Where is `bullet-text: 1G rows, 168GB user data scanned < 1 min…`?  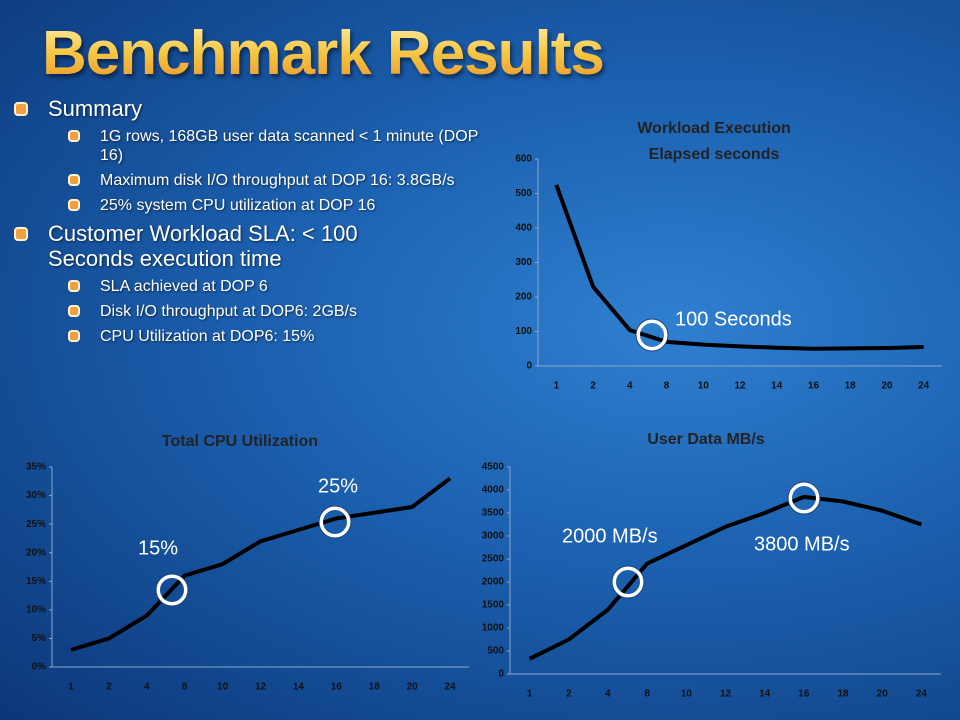 bullet-text: 1G rows, 168GB user data scanned < 1 min… is located at coordinates (289, 146).